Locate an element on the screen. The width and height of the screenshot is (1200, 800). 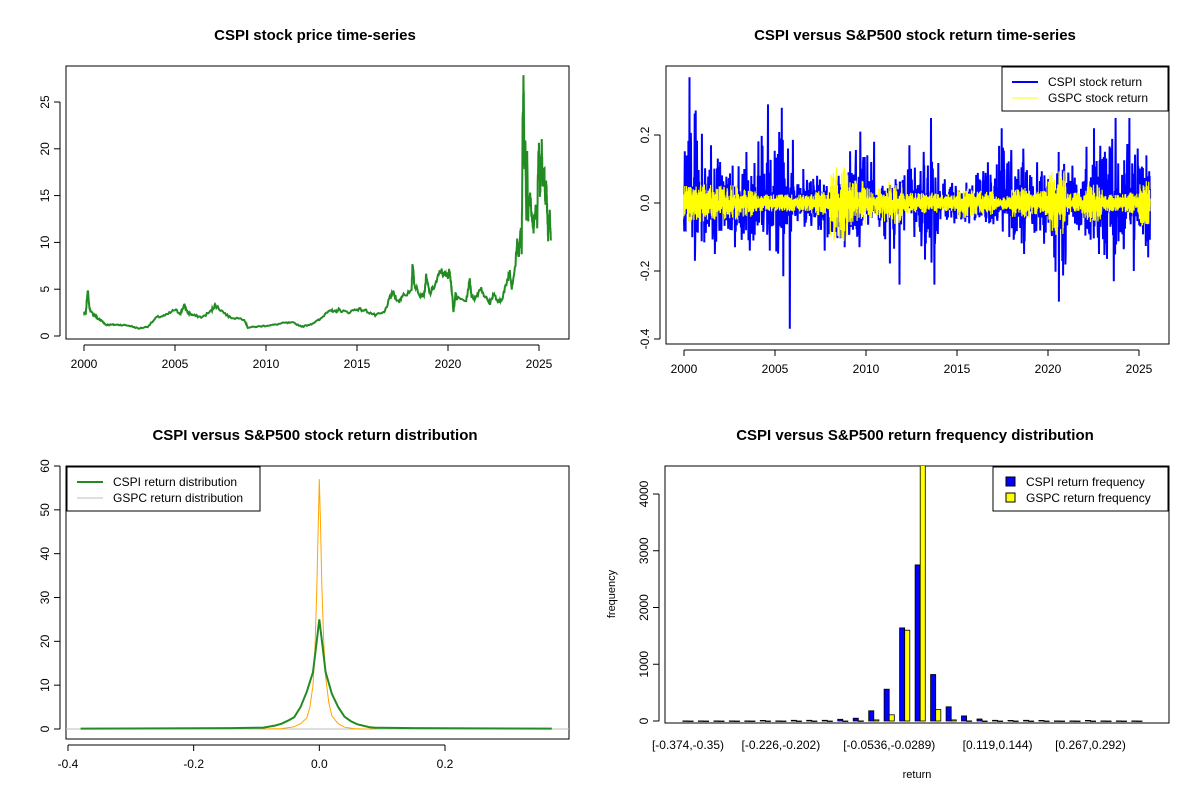
returns-x-tick-label: 2005 is located at coordinates (775, 369).